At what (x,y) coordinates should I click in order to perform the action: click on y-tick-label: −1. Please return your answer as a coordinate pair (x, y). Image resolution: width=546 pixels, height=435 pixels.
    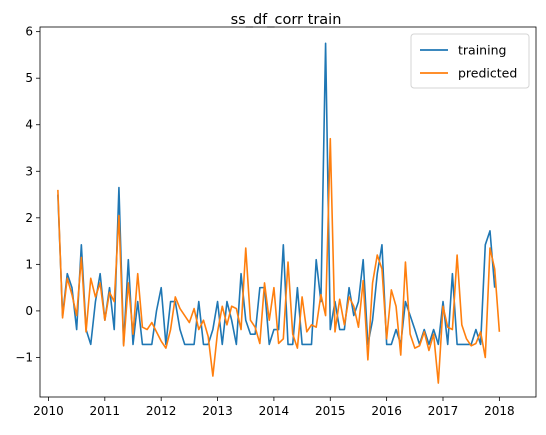
    Looking at the image, I should click on (24, 357).